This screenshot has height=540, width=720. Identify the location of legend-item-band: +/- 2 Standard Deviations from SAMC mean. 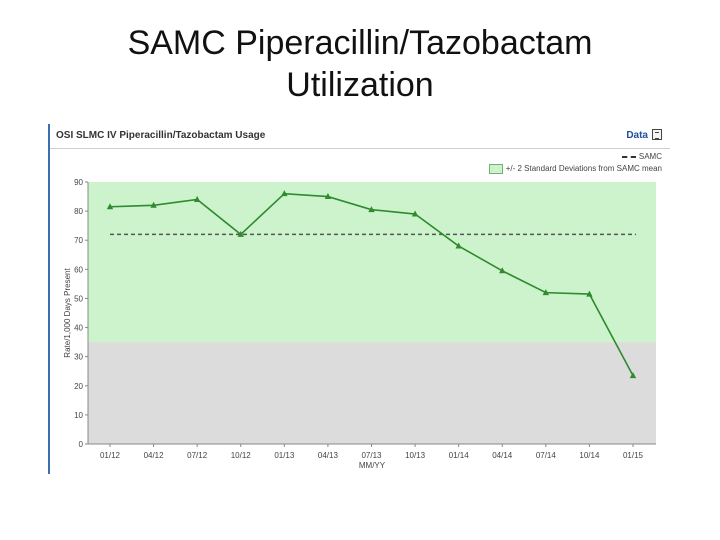
(575, 169).